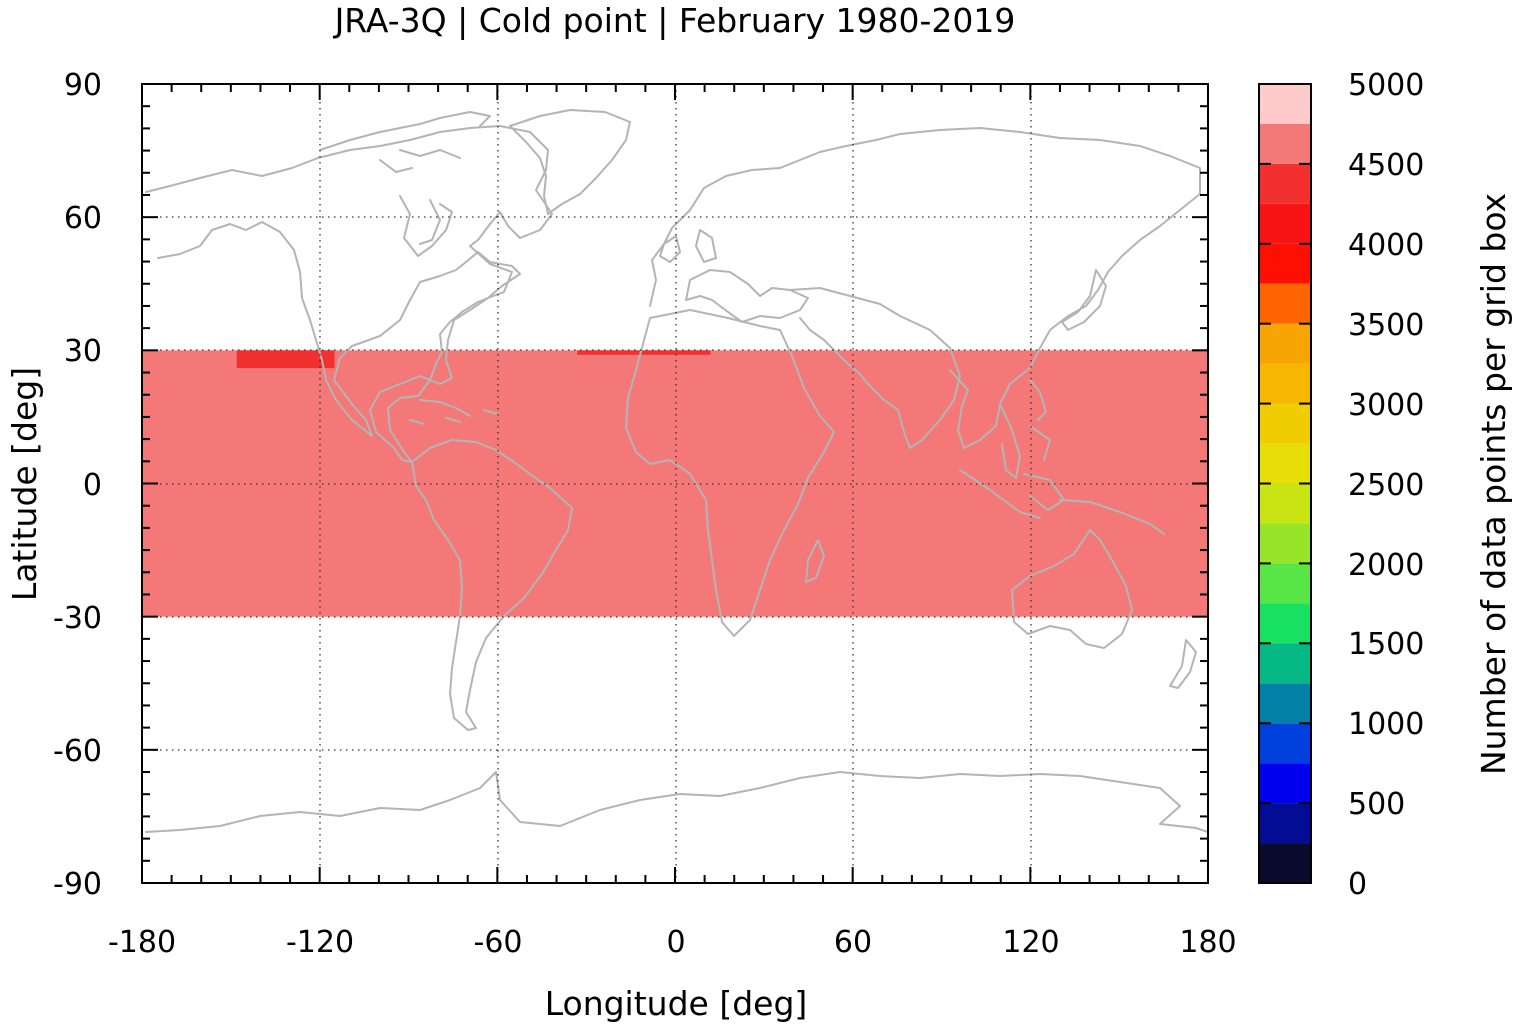  Describe the element at coordinates (815, 561) in the screenshot. I see `coastline-madagascar` at that location.